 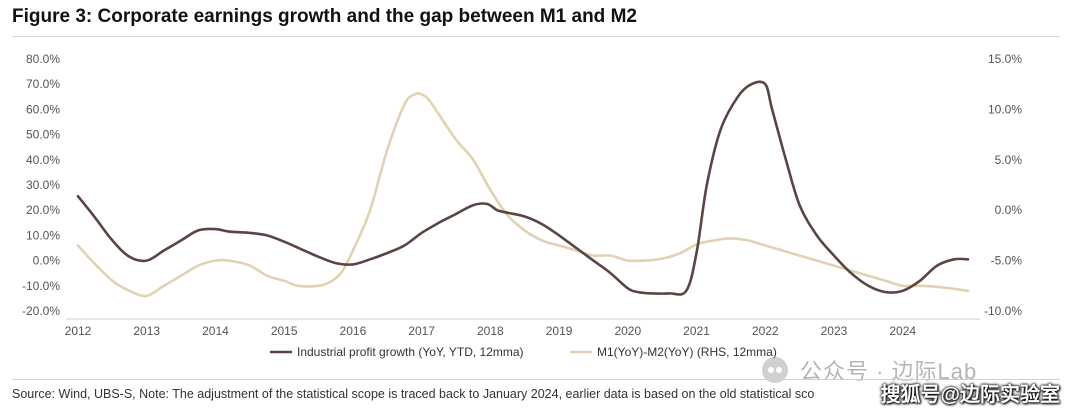 I want to click on x-tick-label: 2023, so click(x=834, y=331).